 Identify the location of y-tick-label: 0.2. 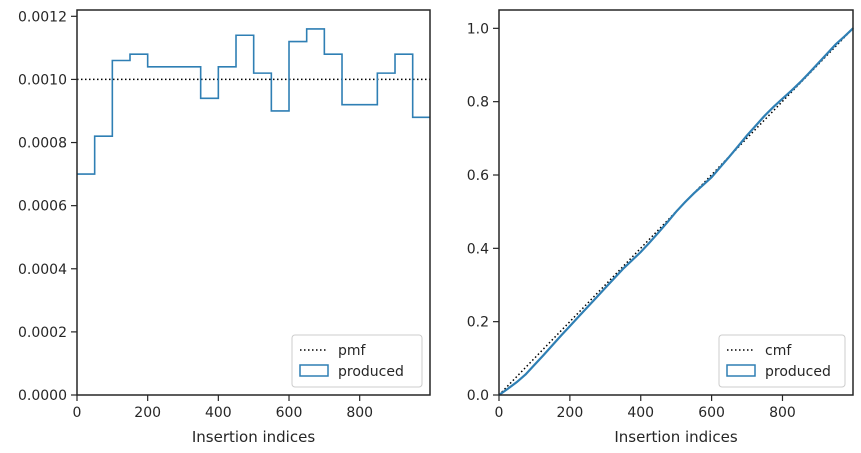
(478, 323).